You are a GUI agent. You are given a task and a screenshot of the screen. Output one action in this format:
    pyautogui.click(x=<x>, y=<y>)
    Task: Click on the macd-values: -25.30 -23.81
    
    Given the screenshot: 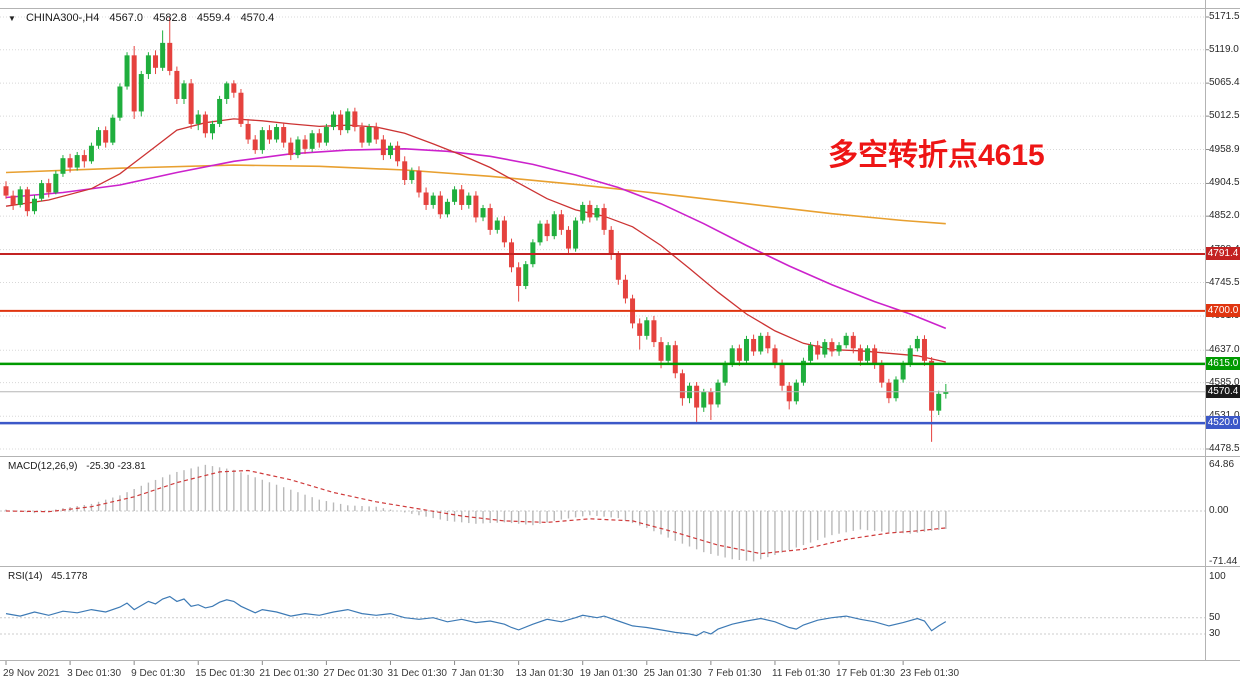 What is the action you would take?
    pyautogui.click(x=116, y=466)
    